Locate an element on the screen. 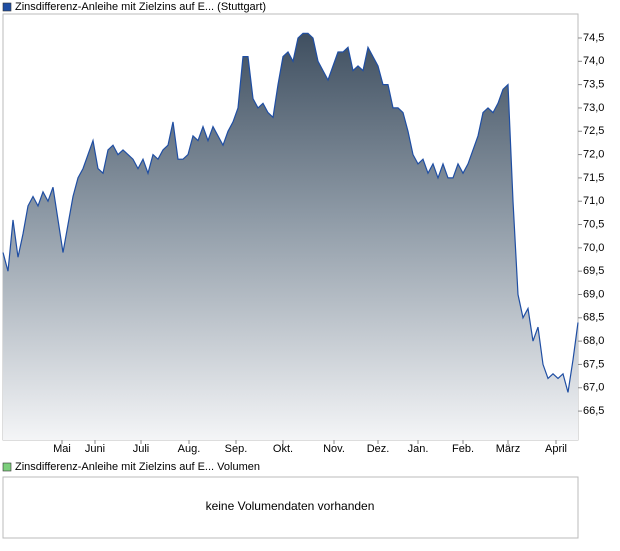 This screenshot has height=551, width=620. y-tick-label: 66,5 is located at coordinates (593, 411).